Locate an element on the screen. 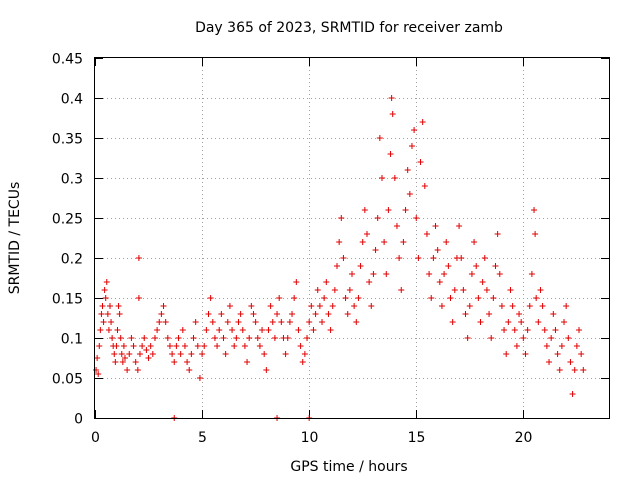 Image resolution: width=640 pixels, height=480 pixels. y-tick-label: 0.05 is located at coordinates (67, 380).